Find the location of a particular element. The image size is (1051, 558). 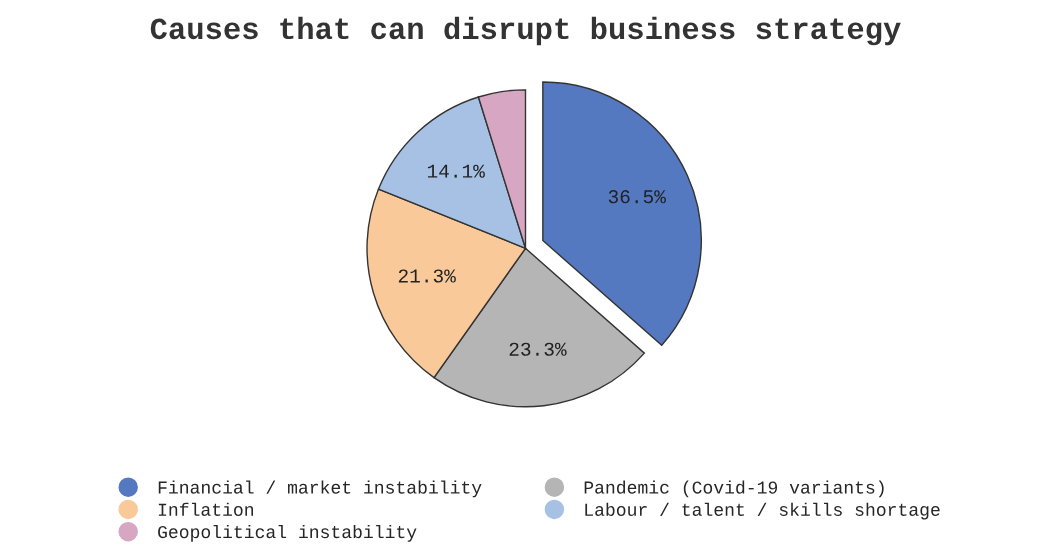

legend-label: Pandemic (Covid-19 variants) is located at coordinates (734, 489).